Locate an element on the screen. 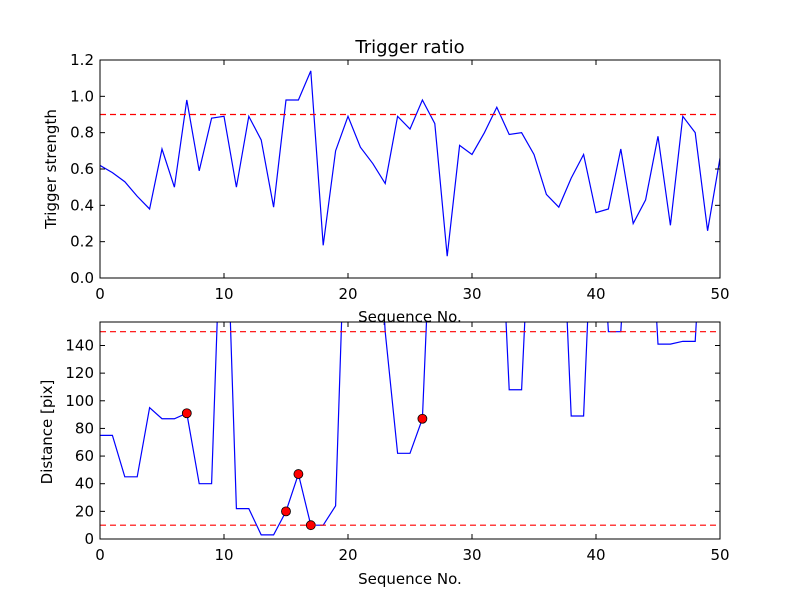 This screenshot has height=600, width=800. y-tick-label: 120 is located at coordinates (79, 373).